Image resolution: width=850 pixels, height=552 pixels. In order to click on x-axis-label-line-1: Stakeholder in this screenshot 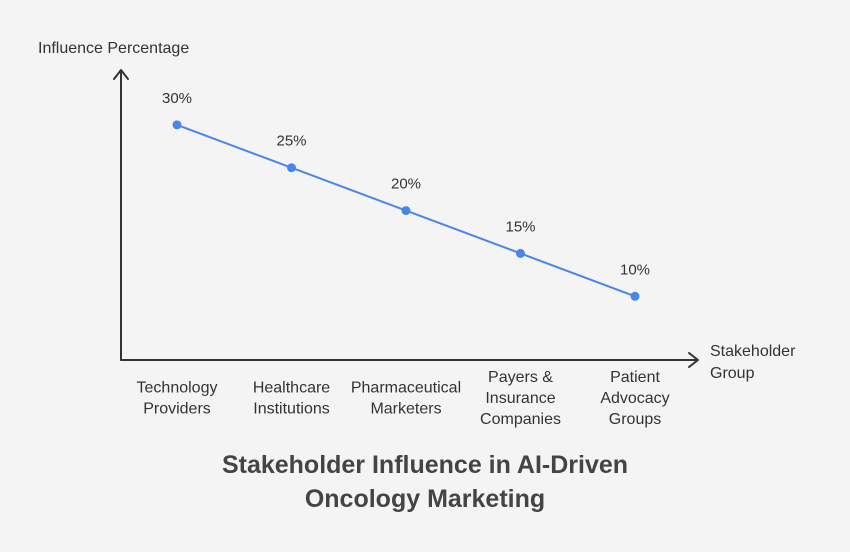, I will do `click(753, 351)`.